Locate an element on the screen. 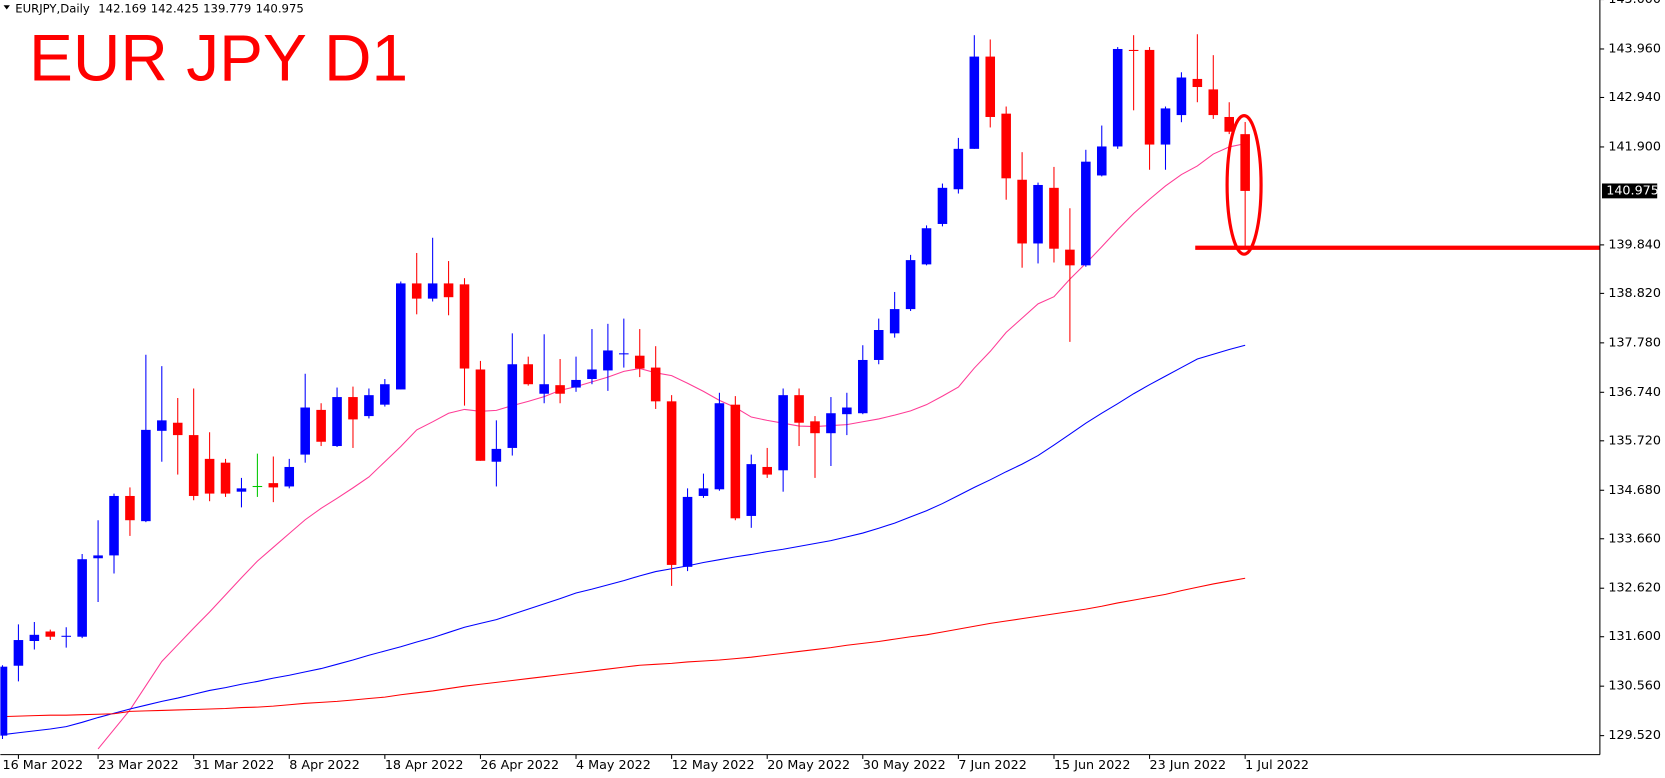 Image resolution: width=1665 pixels, height=778 pixels. header-high: 142.425 is located at coordinates (175, 8).